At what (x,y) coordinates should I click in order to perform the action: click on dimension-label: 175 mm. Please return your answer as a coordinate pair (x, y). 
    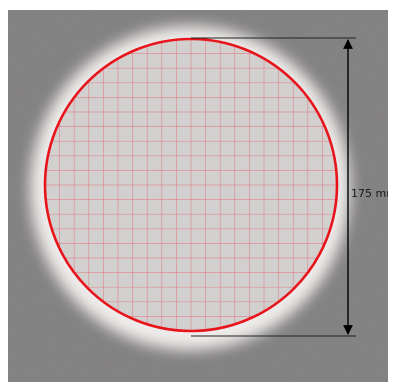
    Looking at the image, I should click on (374, 193).